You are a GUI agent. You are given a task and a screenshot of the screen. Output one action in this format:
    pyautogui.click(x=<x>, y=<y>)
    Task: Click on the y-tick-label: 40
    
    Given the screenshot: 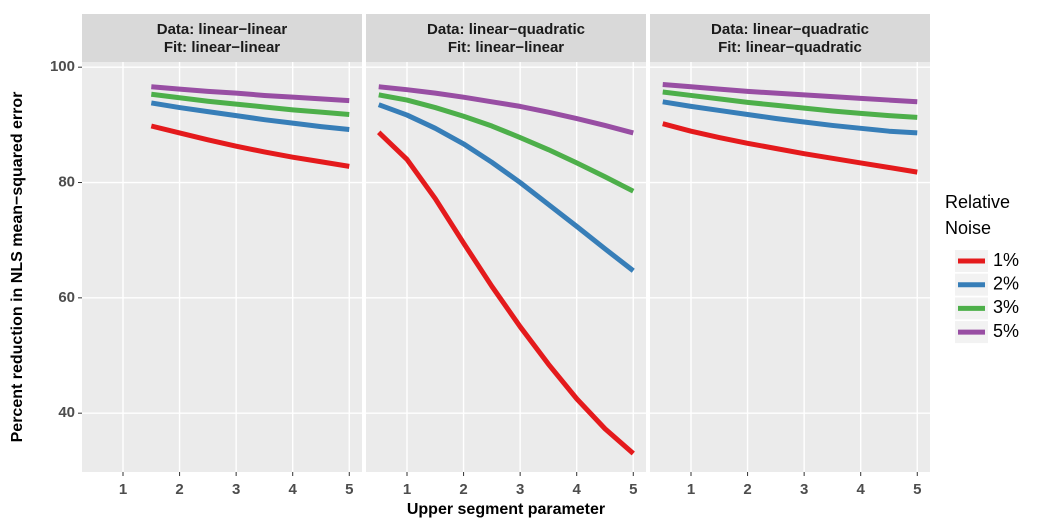 What is the action you would take?
    pyautogui.click(x=66, y=412)
    